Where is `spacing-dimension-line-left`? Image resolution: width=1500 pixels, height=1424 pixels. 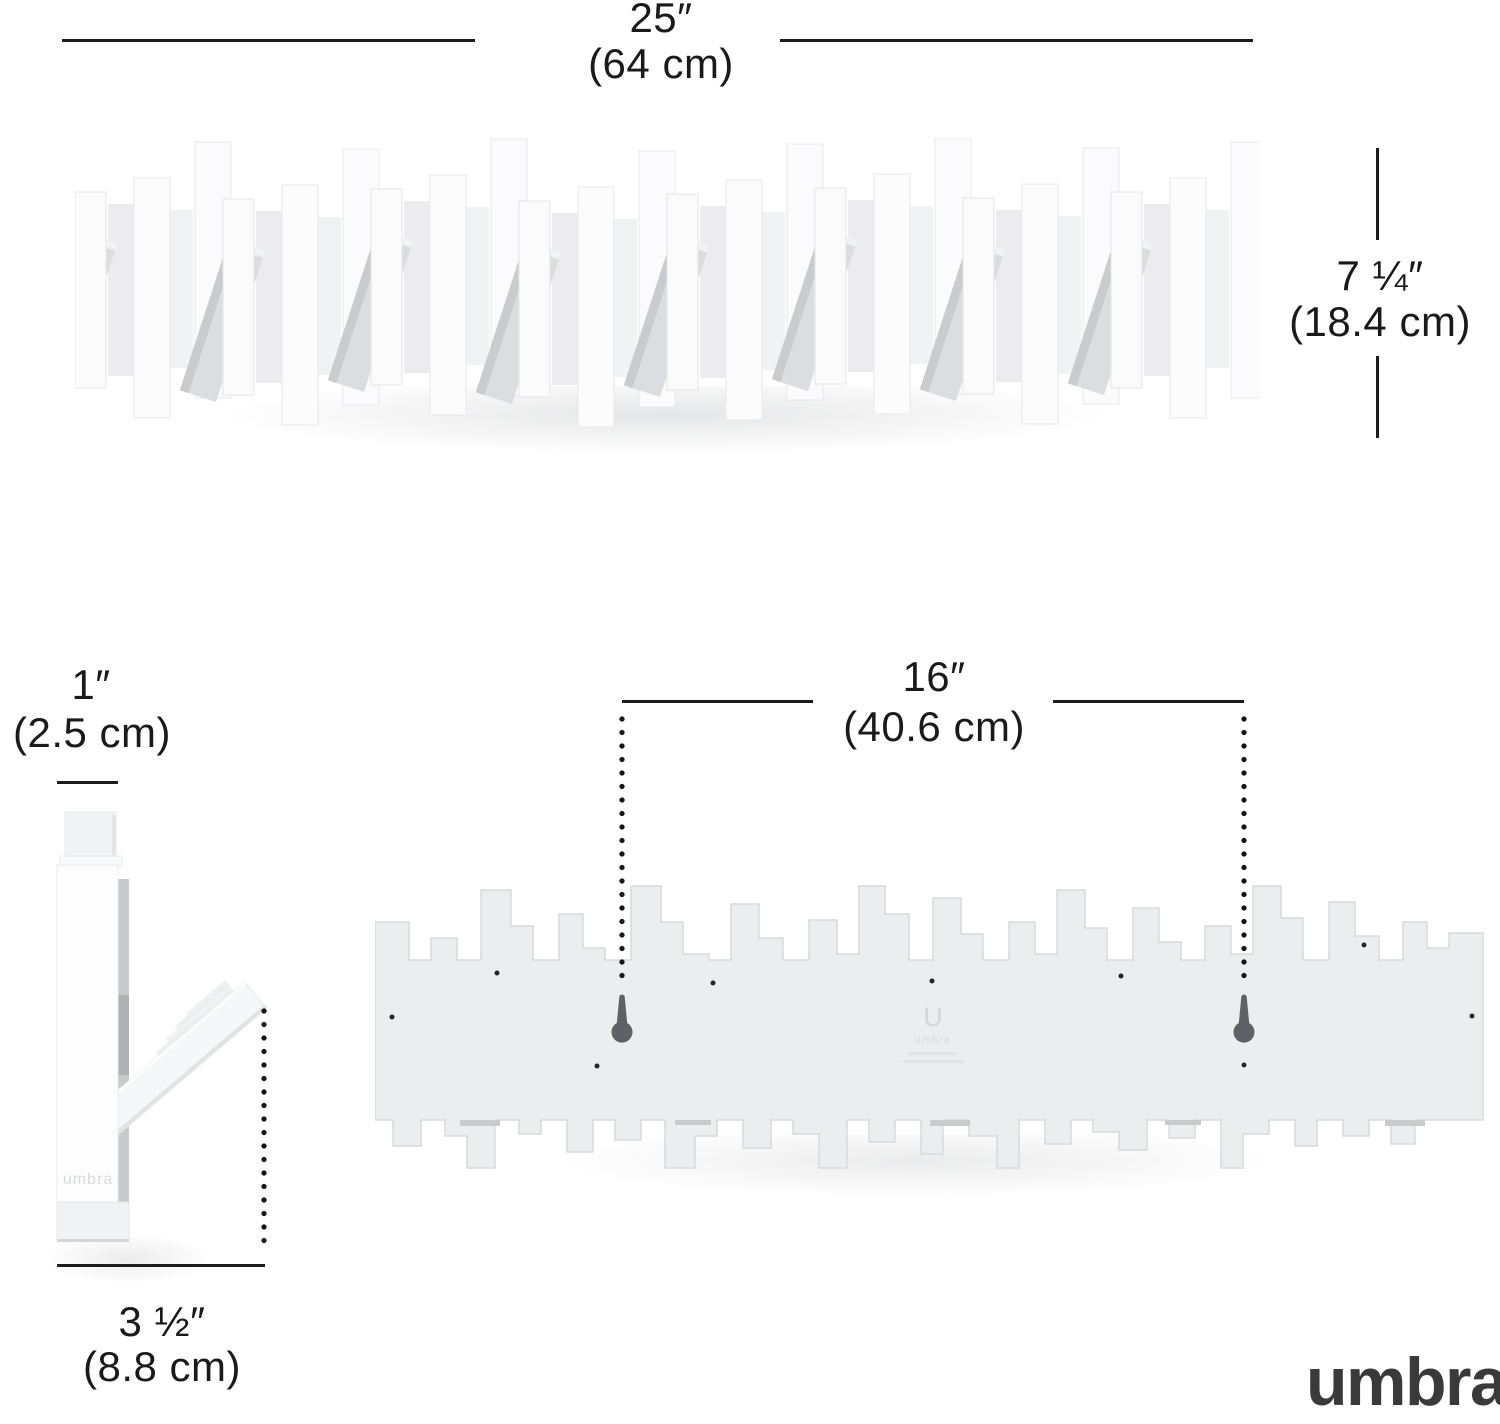 spacing-dimension-line-left is located at coordinates (717, 701).